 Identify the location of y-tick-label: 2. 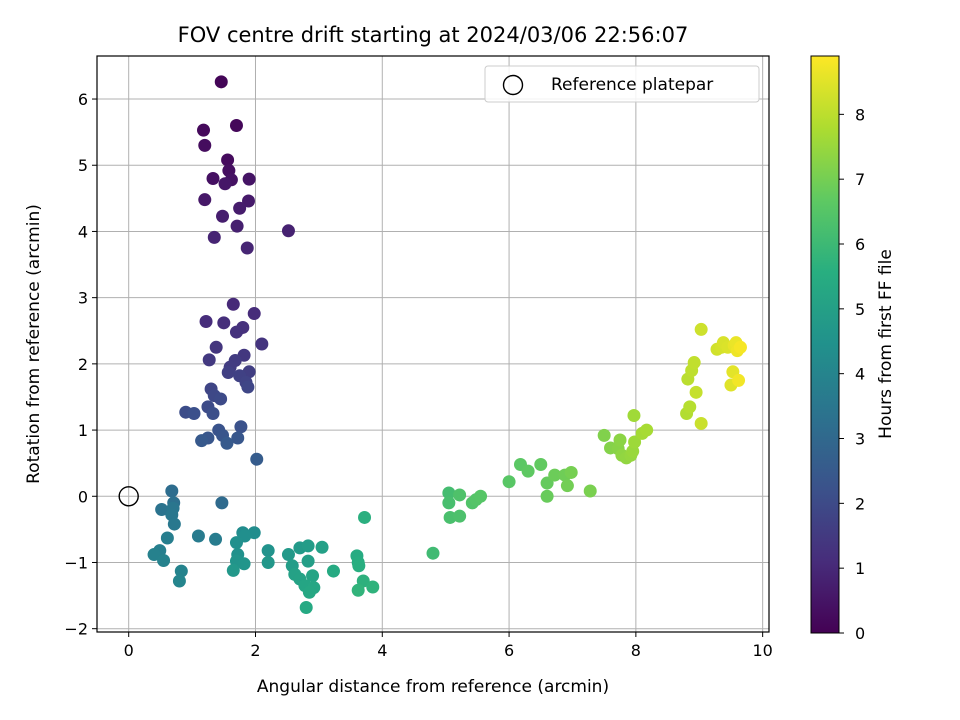
(83, 364).